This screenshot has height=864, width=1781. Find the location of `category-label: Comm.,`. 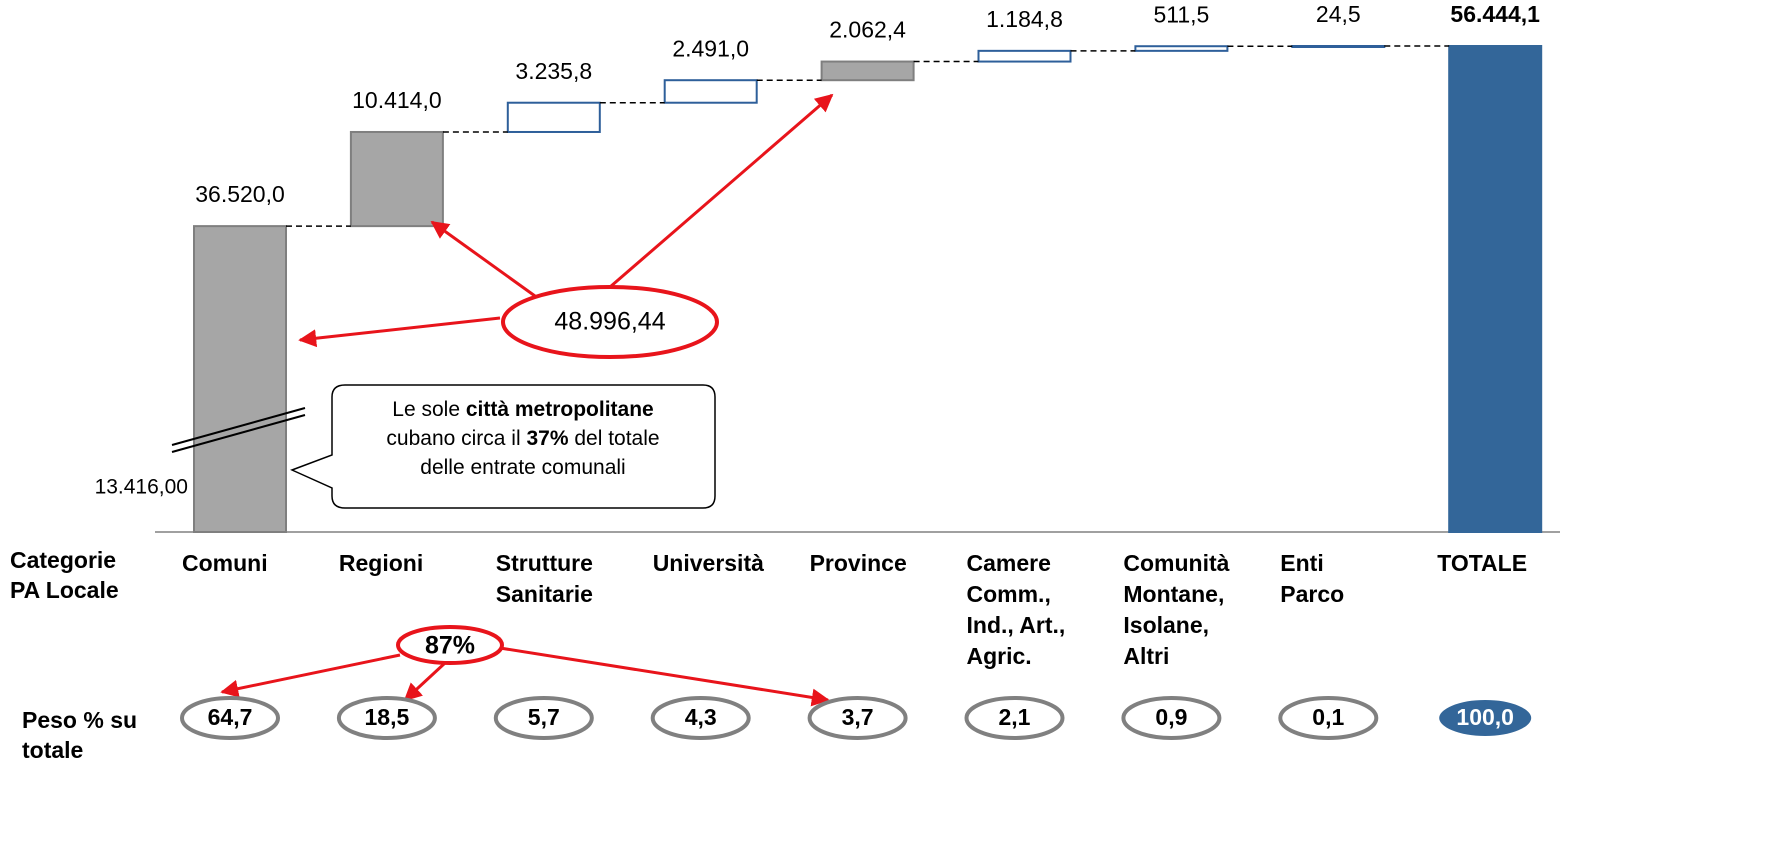

category-label: Comm., is located at coordinates (1009, 594).